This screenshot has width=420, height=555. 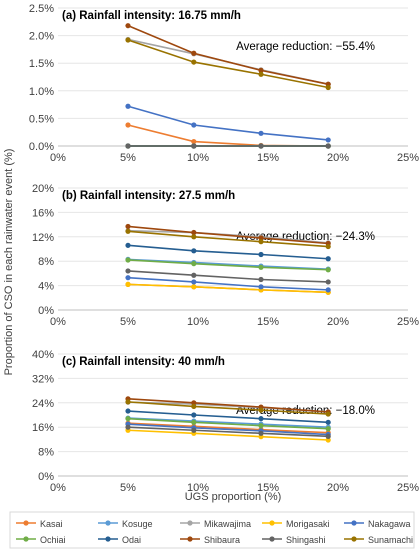 What do you see at coordinates (143, 362) in the screenshot?
I see `panel-title: (c) Rainfall intensity: 40 mm/h` at bounding box center [143, 362].